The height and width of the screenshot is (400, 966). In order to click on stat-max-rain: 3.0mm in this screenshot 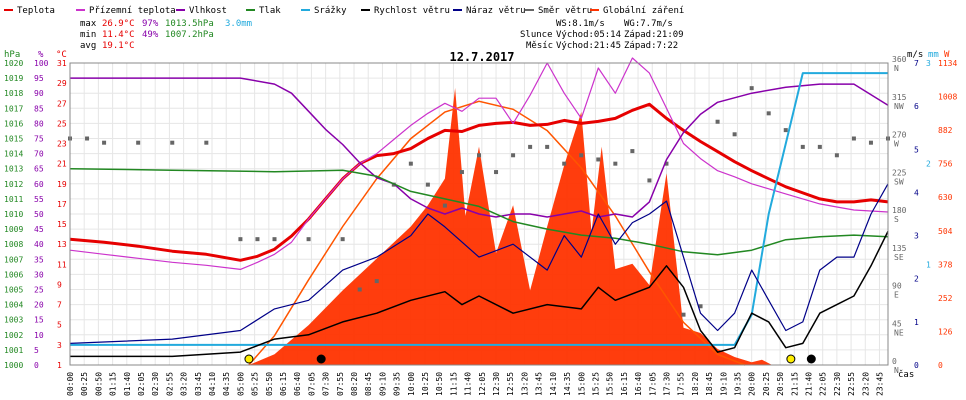, I will do `click(238, 24)`.